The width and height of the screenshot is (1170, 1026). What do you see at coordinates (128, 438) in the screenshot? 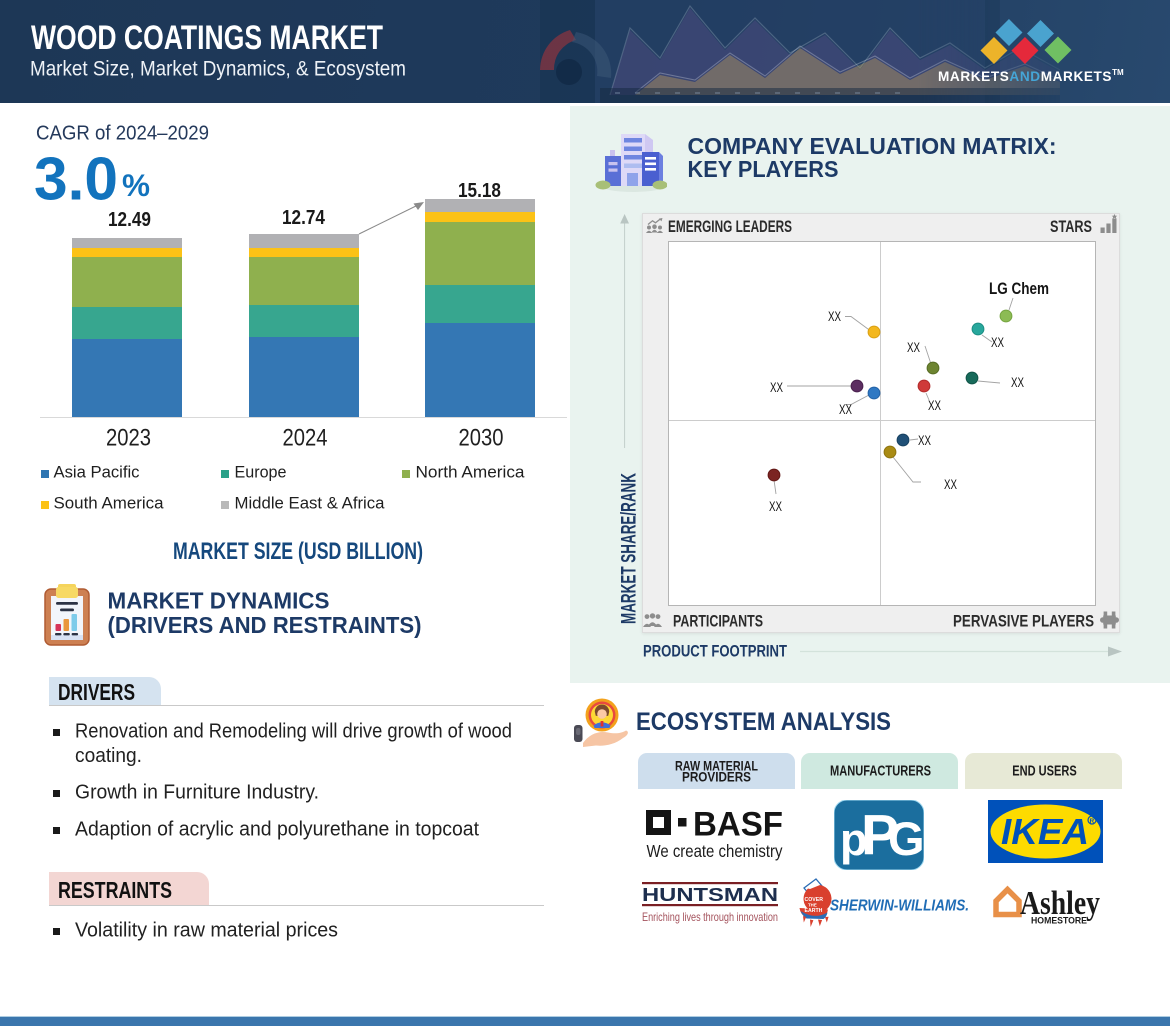
I see `svg-text: 2023` at bounding box center [128, 438].